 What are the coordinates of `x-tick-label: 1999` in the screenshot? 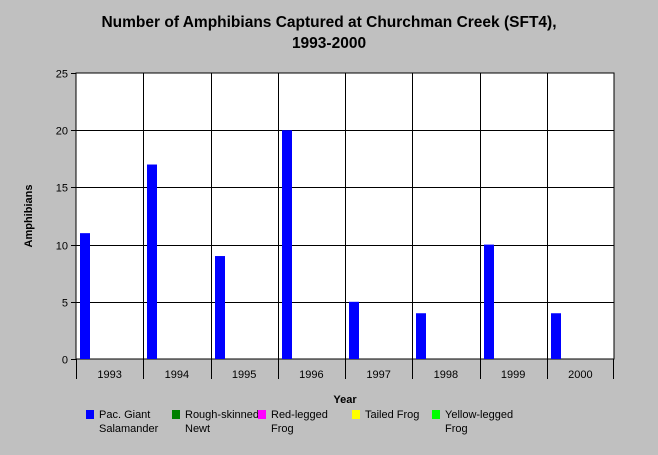 It's located at (513, 375).